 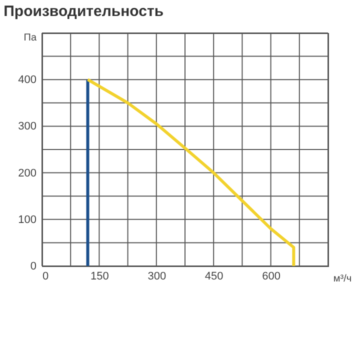 What do you see at coordinates (27, 80) in the screenshot?
I see `y-tick-label: 400` at bounding box center [27, 80].